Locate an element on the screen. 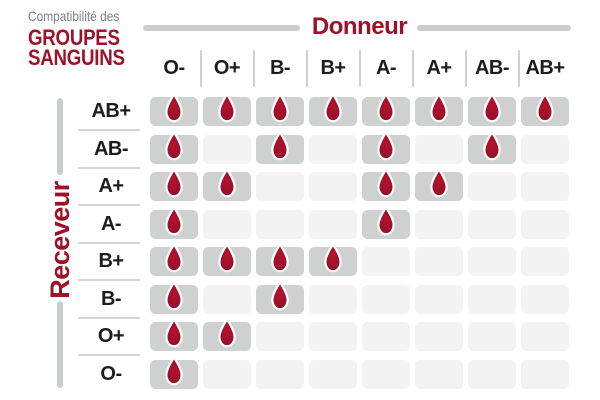  cell-A--AB- is located at coordinates (492, 224).